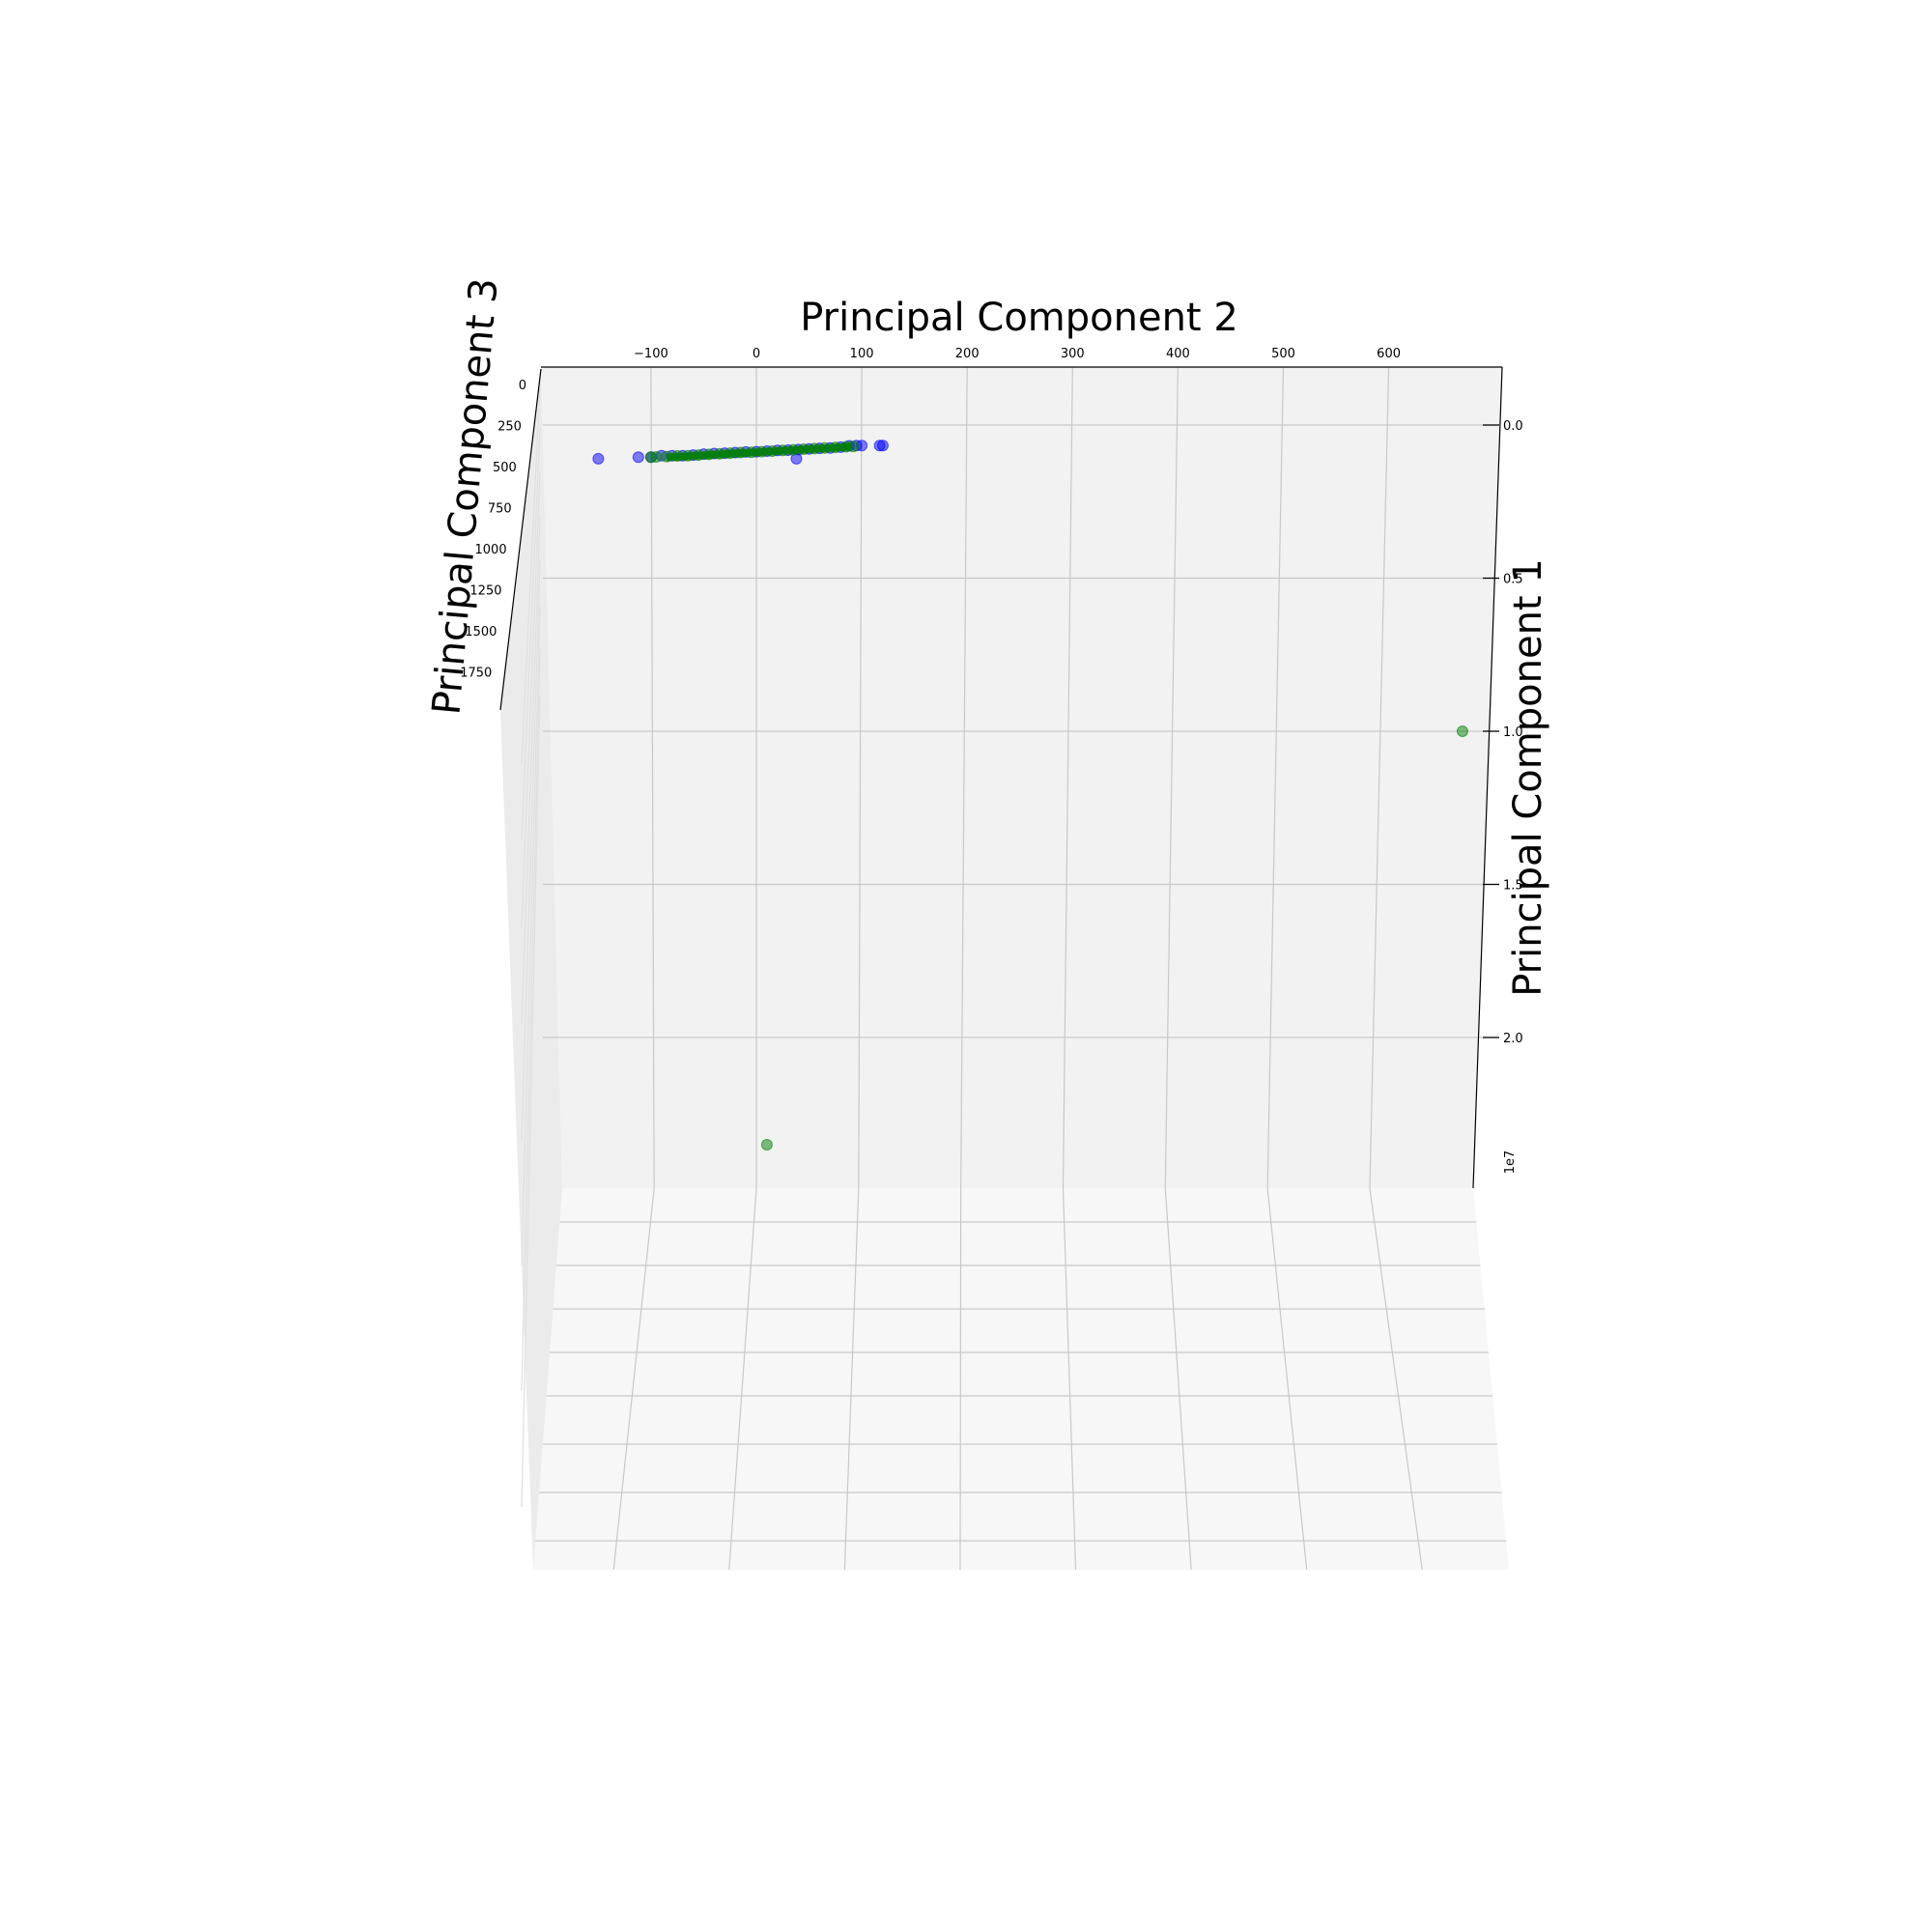  What do you see at coordinates (651, 354) in the screenshot?
I see `x-tick-label: −100` at bounding box center [651, 354].